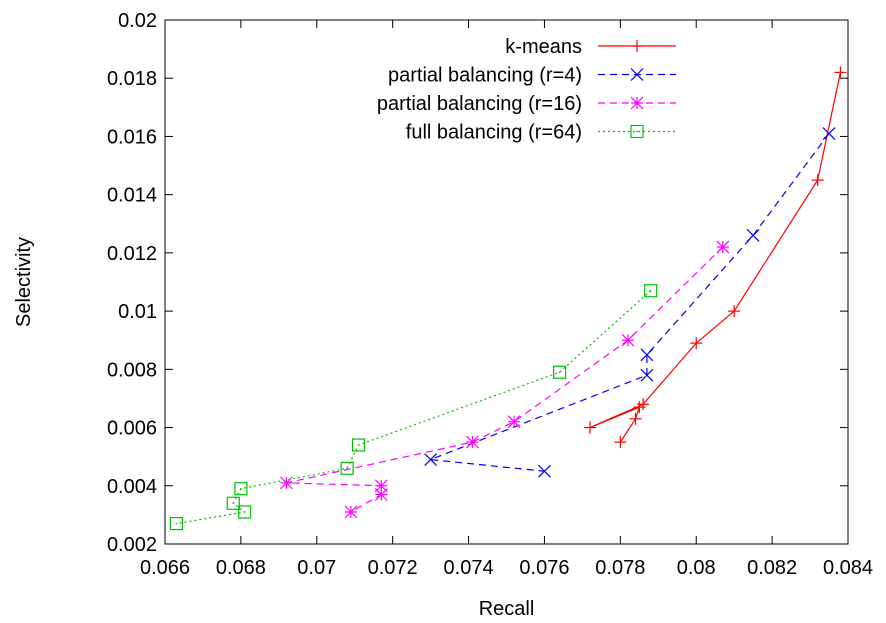 The image size is (886, 623). What do you see at coordinates (132, 79) in the screenshot?
I see `y-tick-label: 0.018` at bounding box center [132, 79].